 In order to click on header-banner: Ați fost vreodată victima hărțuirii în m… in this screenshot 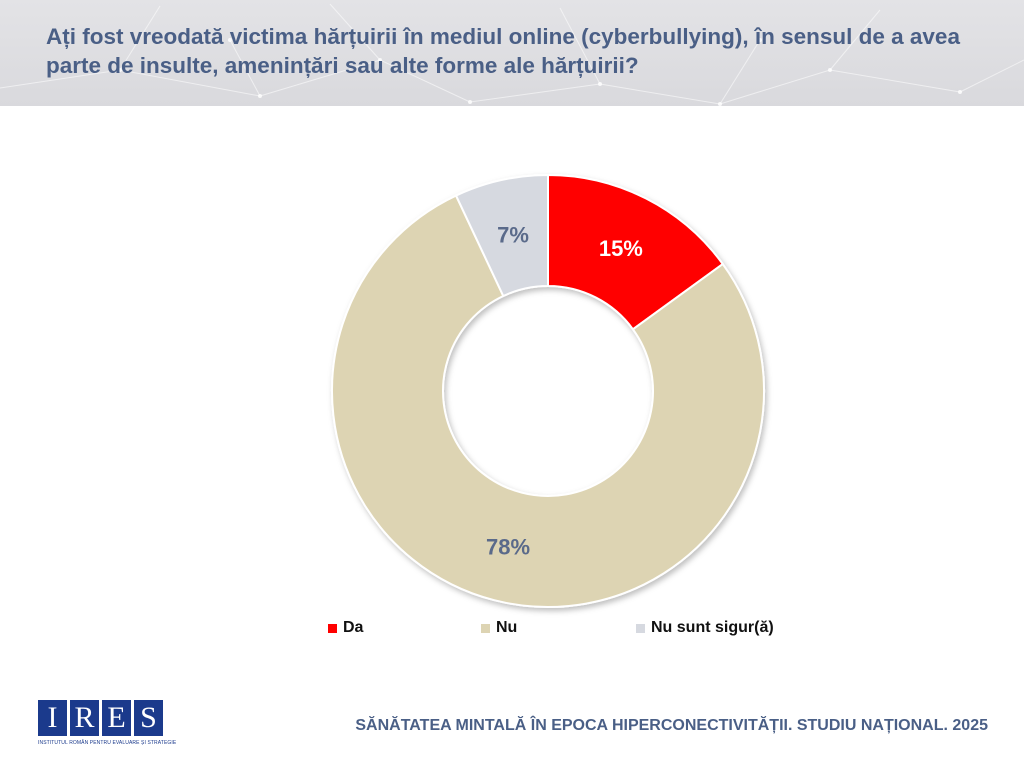, I will do `click(512, 53)`.